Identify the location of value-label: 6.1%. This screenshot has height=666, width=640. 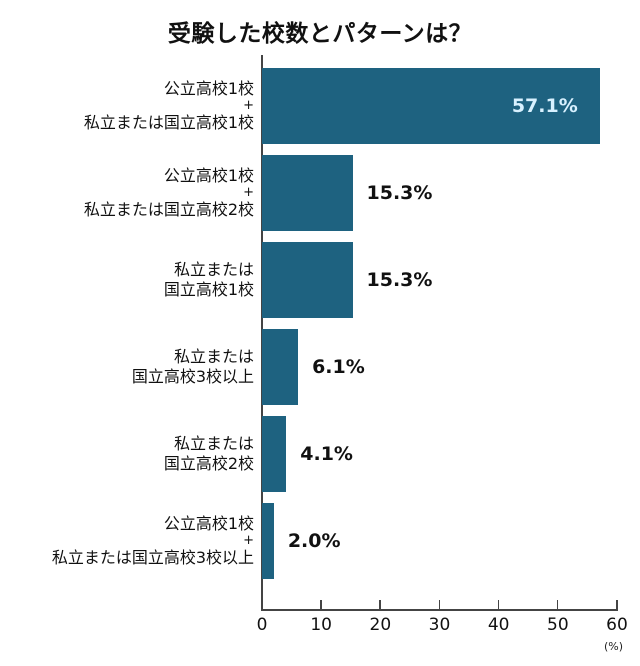
(338, 367).